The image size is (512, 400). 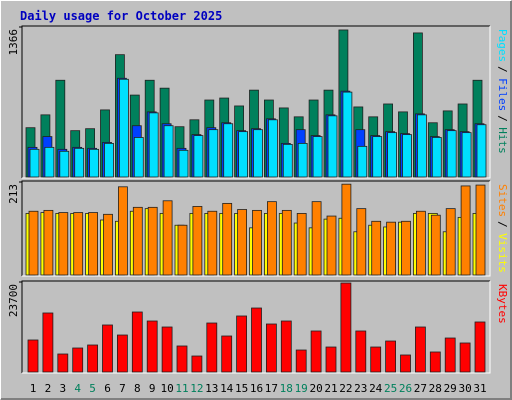 What do you see at coordinates (121, 16) in the screenshot?
I see `chart-title: Daily usage for October 2025` at bounding box center [121, 16].